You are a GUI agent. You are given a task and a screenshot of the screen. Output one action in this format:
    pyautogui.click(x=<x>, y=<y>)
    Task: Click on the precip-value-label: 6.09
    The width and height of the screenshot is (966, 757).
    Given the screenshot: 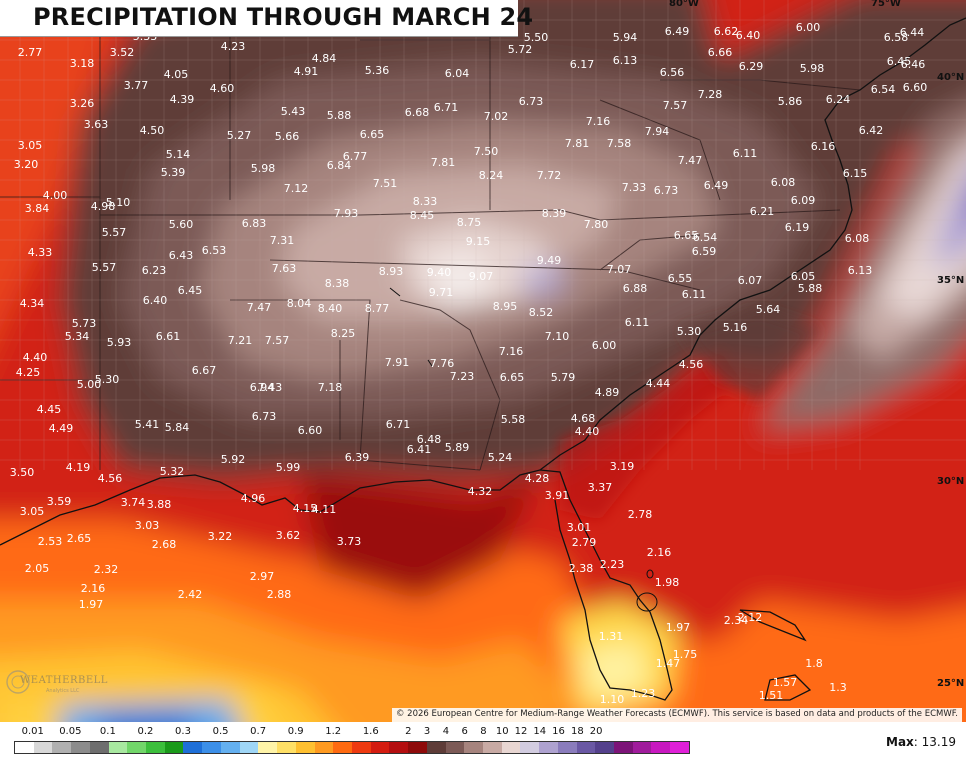 What is the action you would take?
    pyautogui.click(x=803, y=200)
    